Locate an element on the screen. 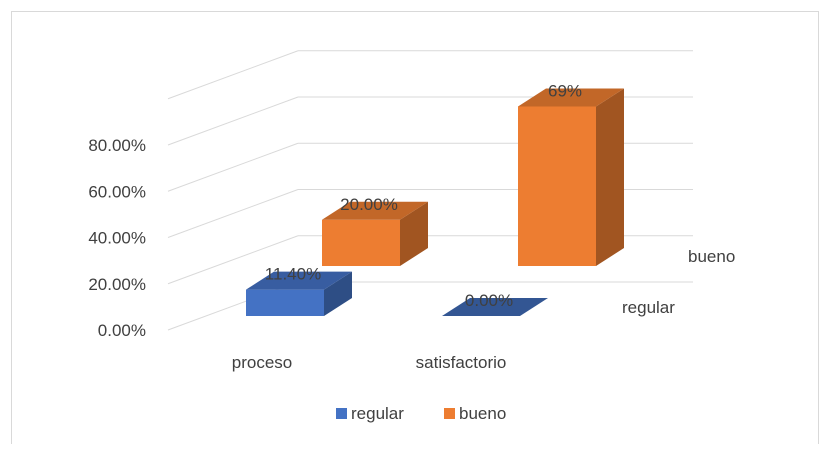 This screenshot has width=835, height=450. legend-label: regular is located at coordinates (377, 413).